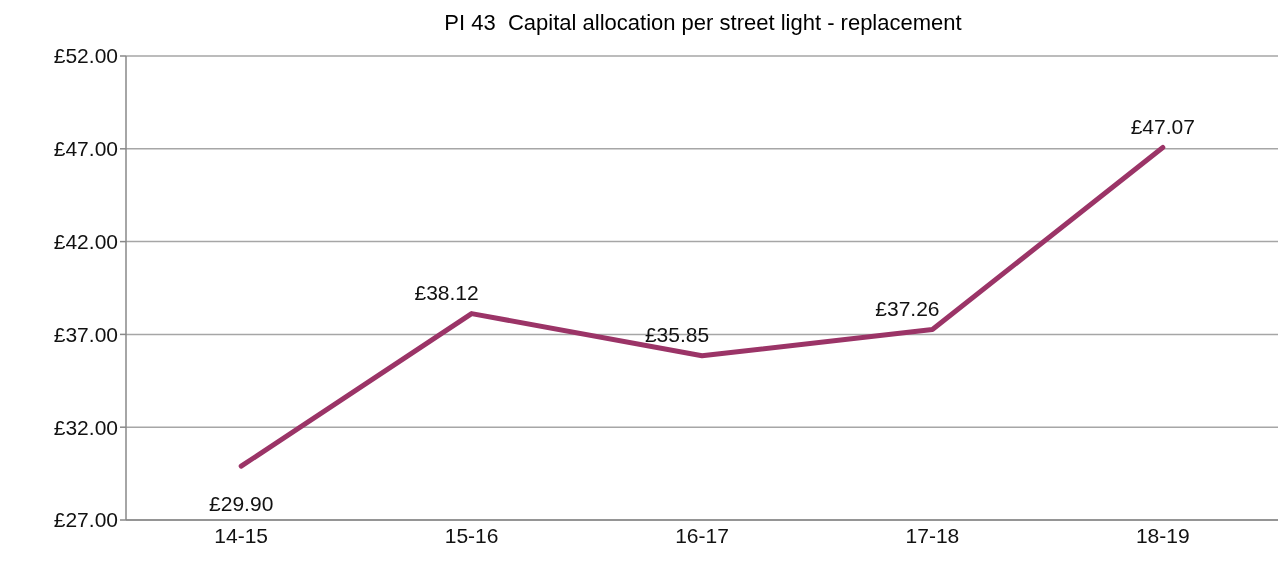 The width and height of the screenshot is (1283, 577). Describe the element at coordinates (446, 292) in the screenshot. I see `data-label: £38.12` at that location.